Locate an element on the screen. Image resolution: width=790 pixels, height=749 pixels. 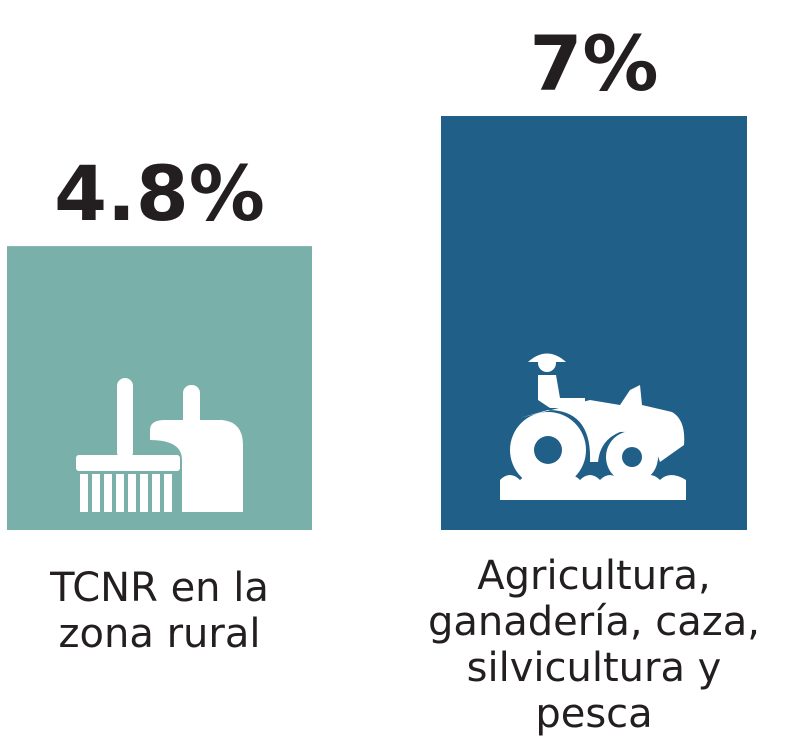
category-label: TCNR en la zona rural is located at coordinates (159, 611).